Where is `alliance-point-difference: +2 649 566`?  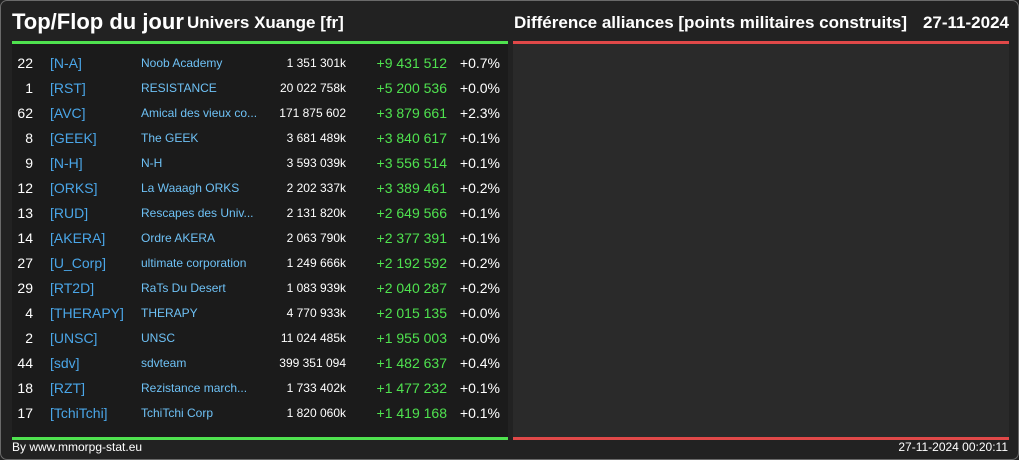
alliance-point-difference: +2 649 566 is located at coordinates (411, 213).